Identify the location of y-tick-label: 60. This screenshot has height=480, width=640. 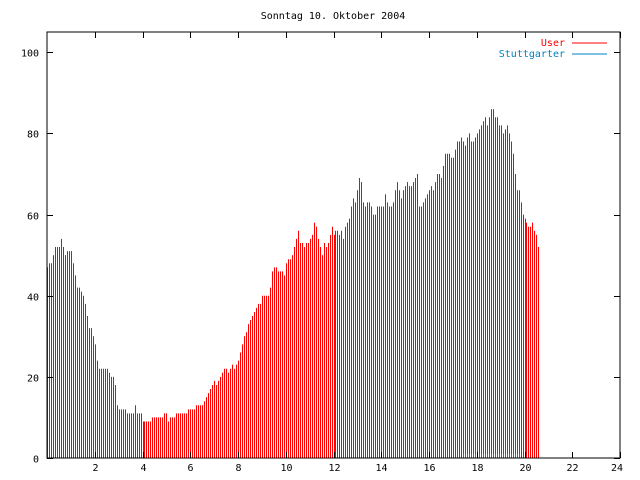
(33, 217).